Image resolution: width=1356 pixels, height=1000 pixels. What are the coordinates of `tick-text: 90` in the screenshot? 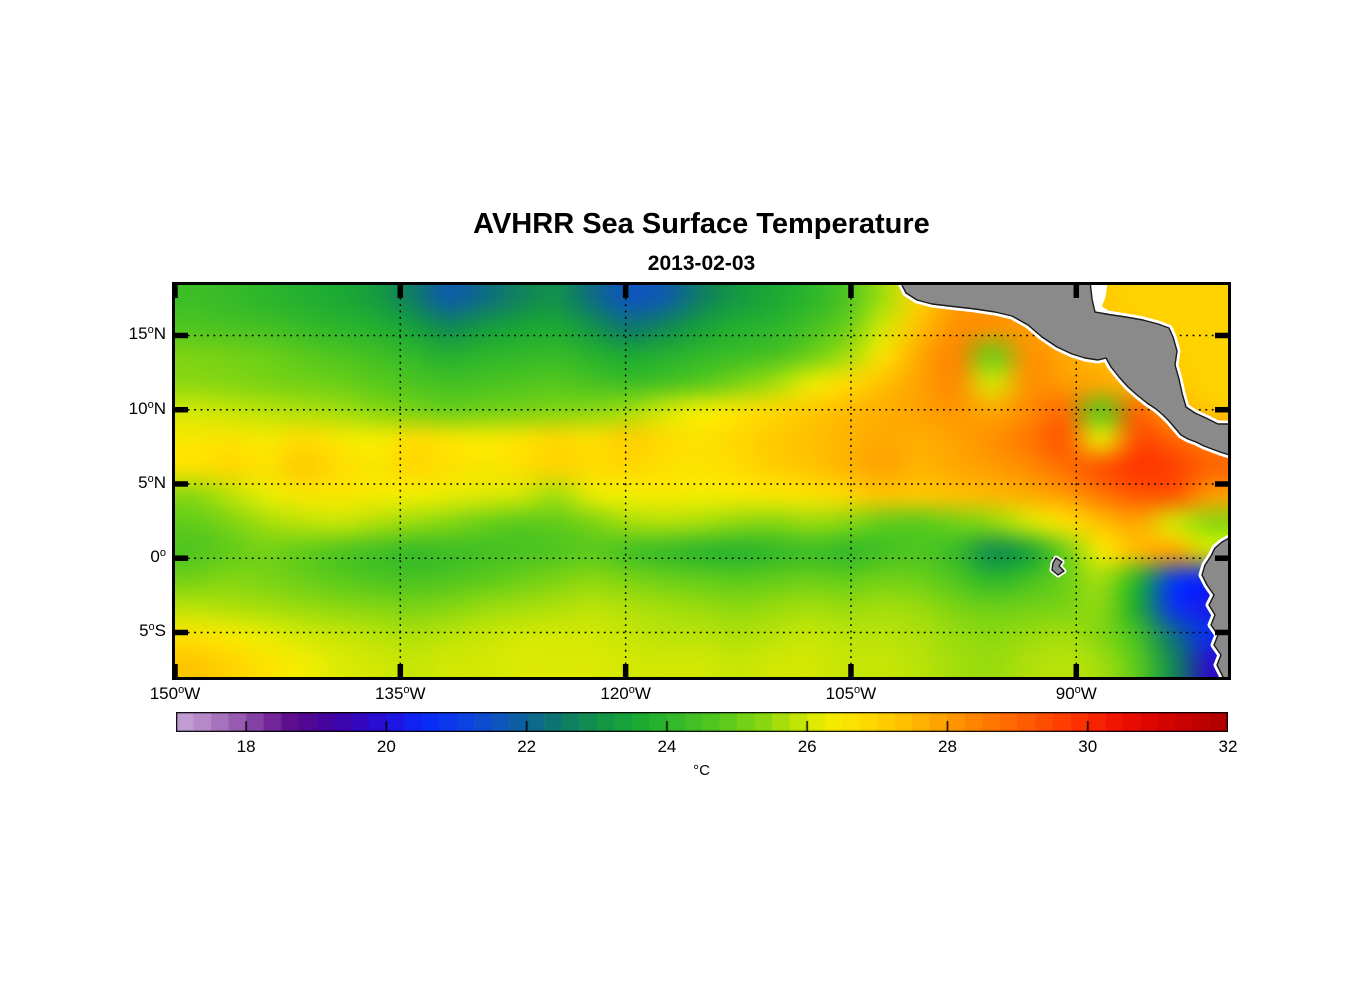 It's located at (1065, 693).